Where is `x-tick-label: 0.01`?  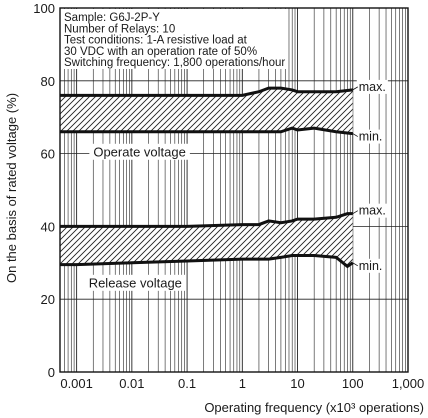
x-tick-label: 0.01 is located at coordinates (131, 383).